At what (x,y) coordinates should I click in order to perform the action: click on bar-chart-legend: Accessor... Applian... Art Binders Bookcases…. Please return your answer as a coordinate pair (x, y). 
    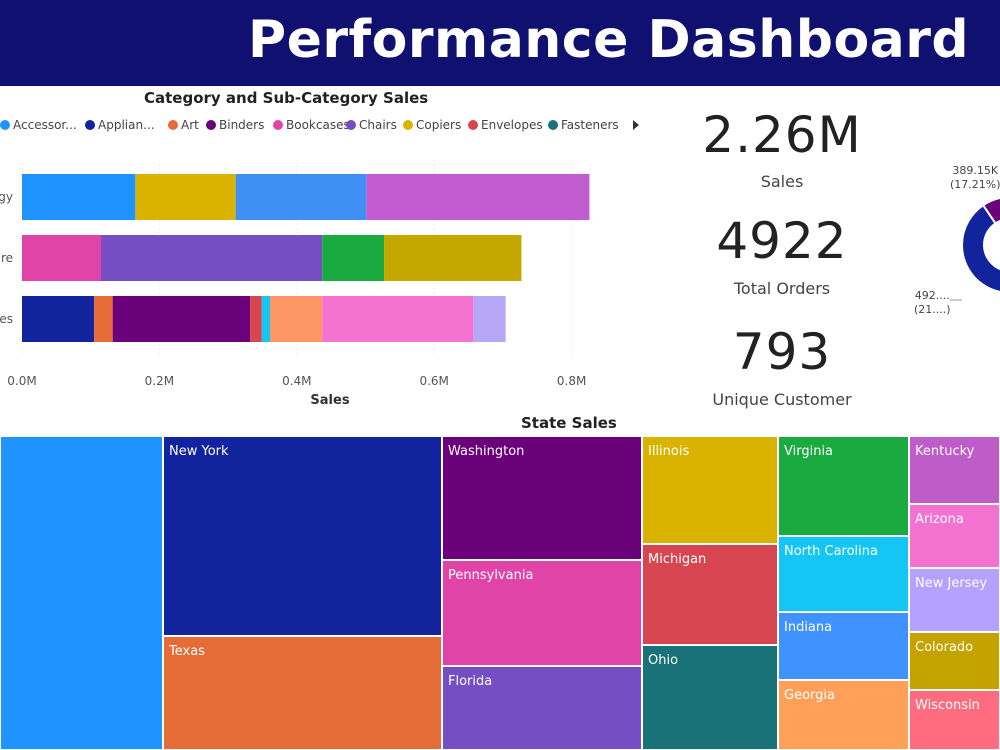
    Looking at the image, I should click on (320, 128).